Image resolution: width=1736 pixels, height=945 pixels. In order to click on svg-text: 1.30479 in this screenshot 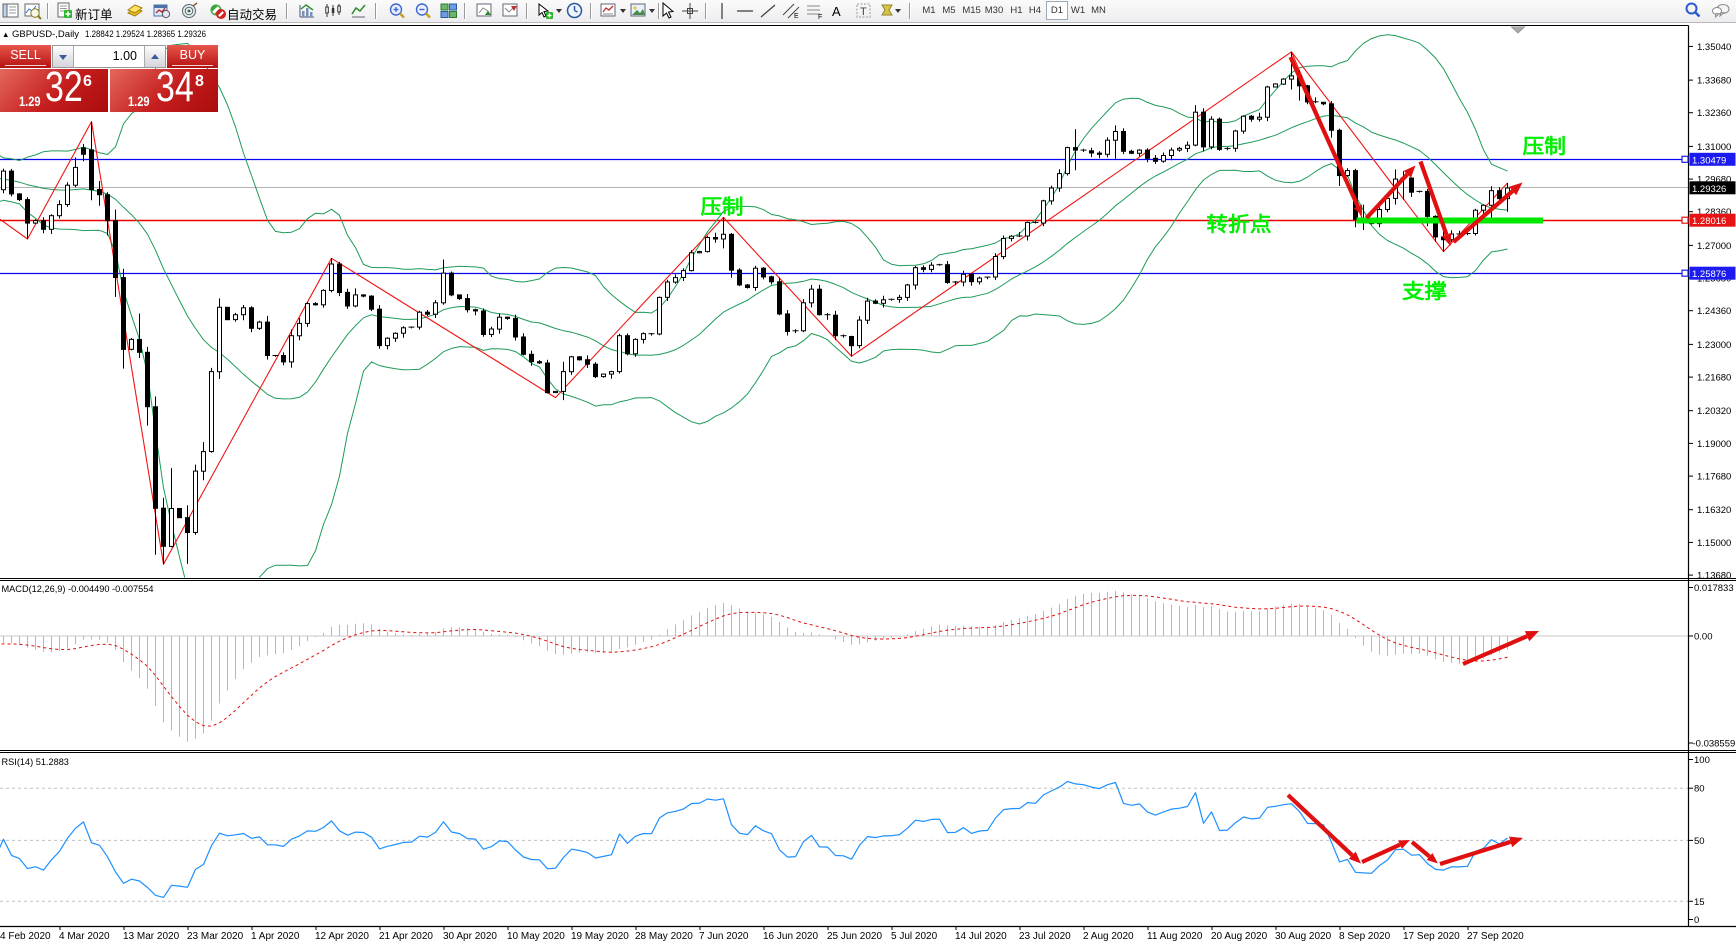, I will do `click(1709, 160)`.